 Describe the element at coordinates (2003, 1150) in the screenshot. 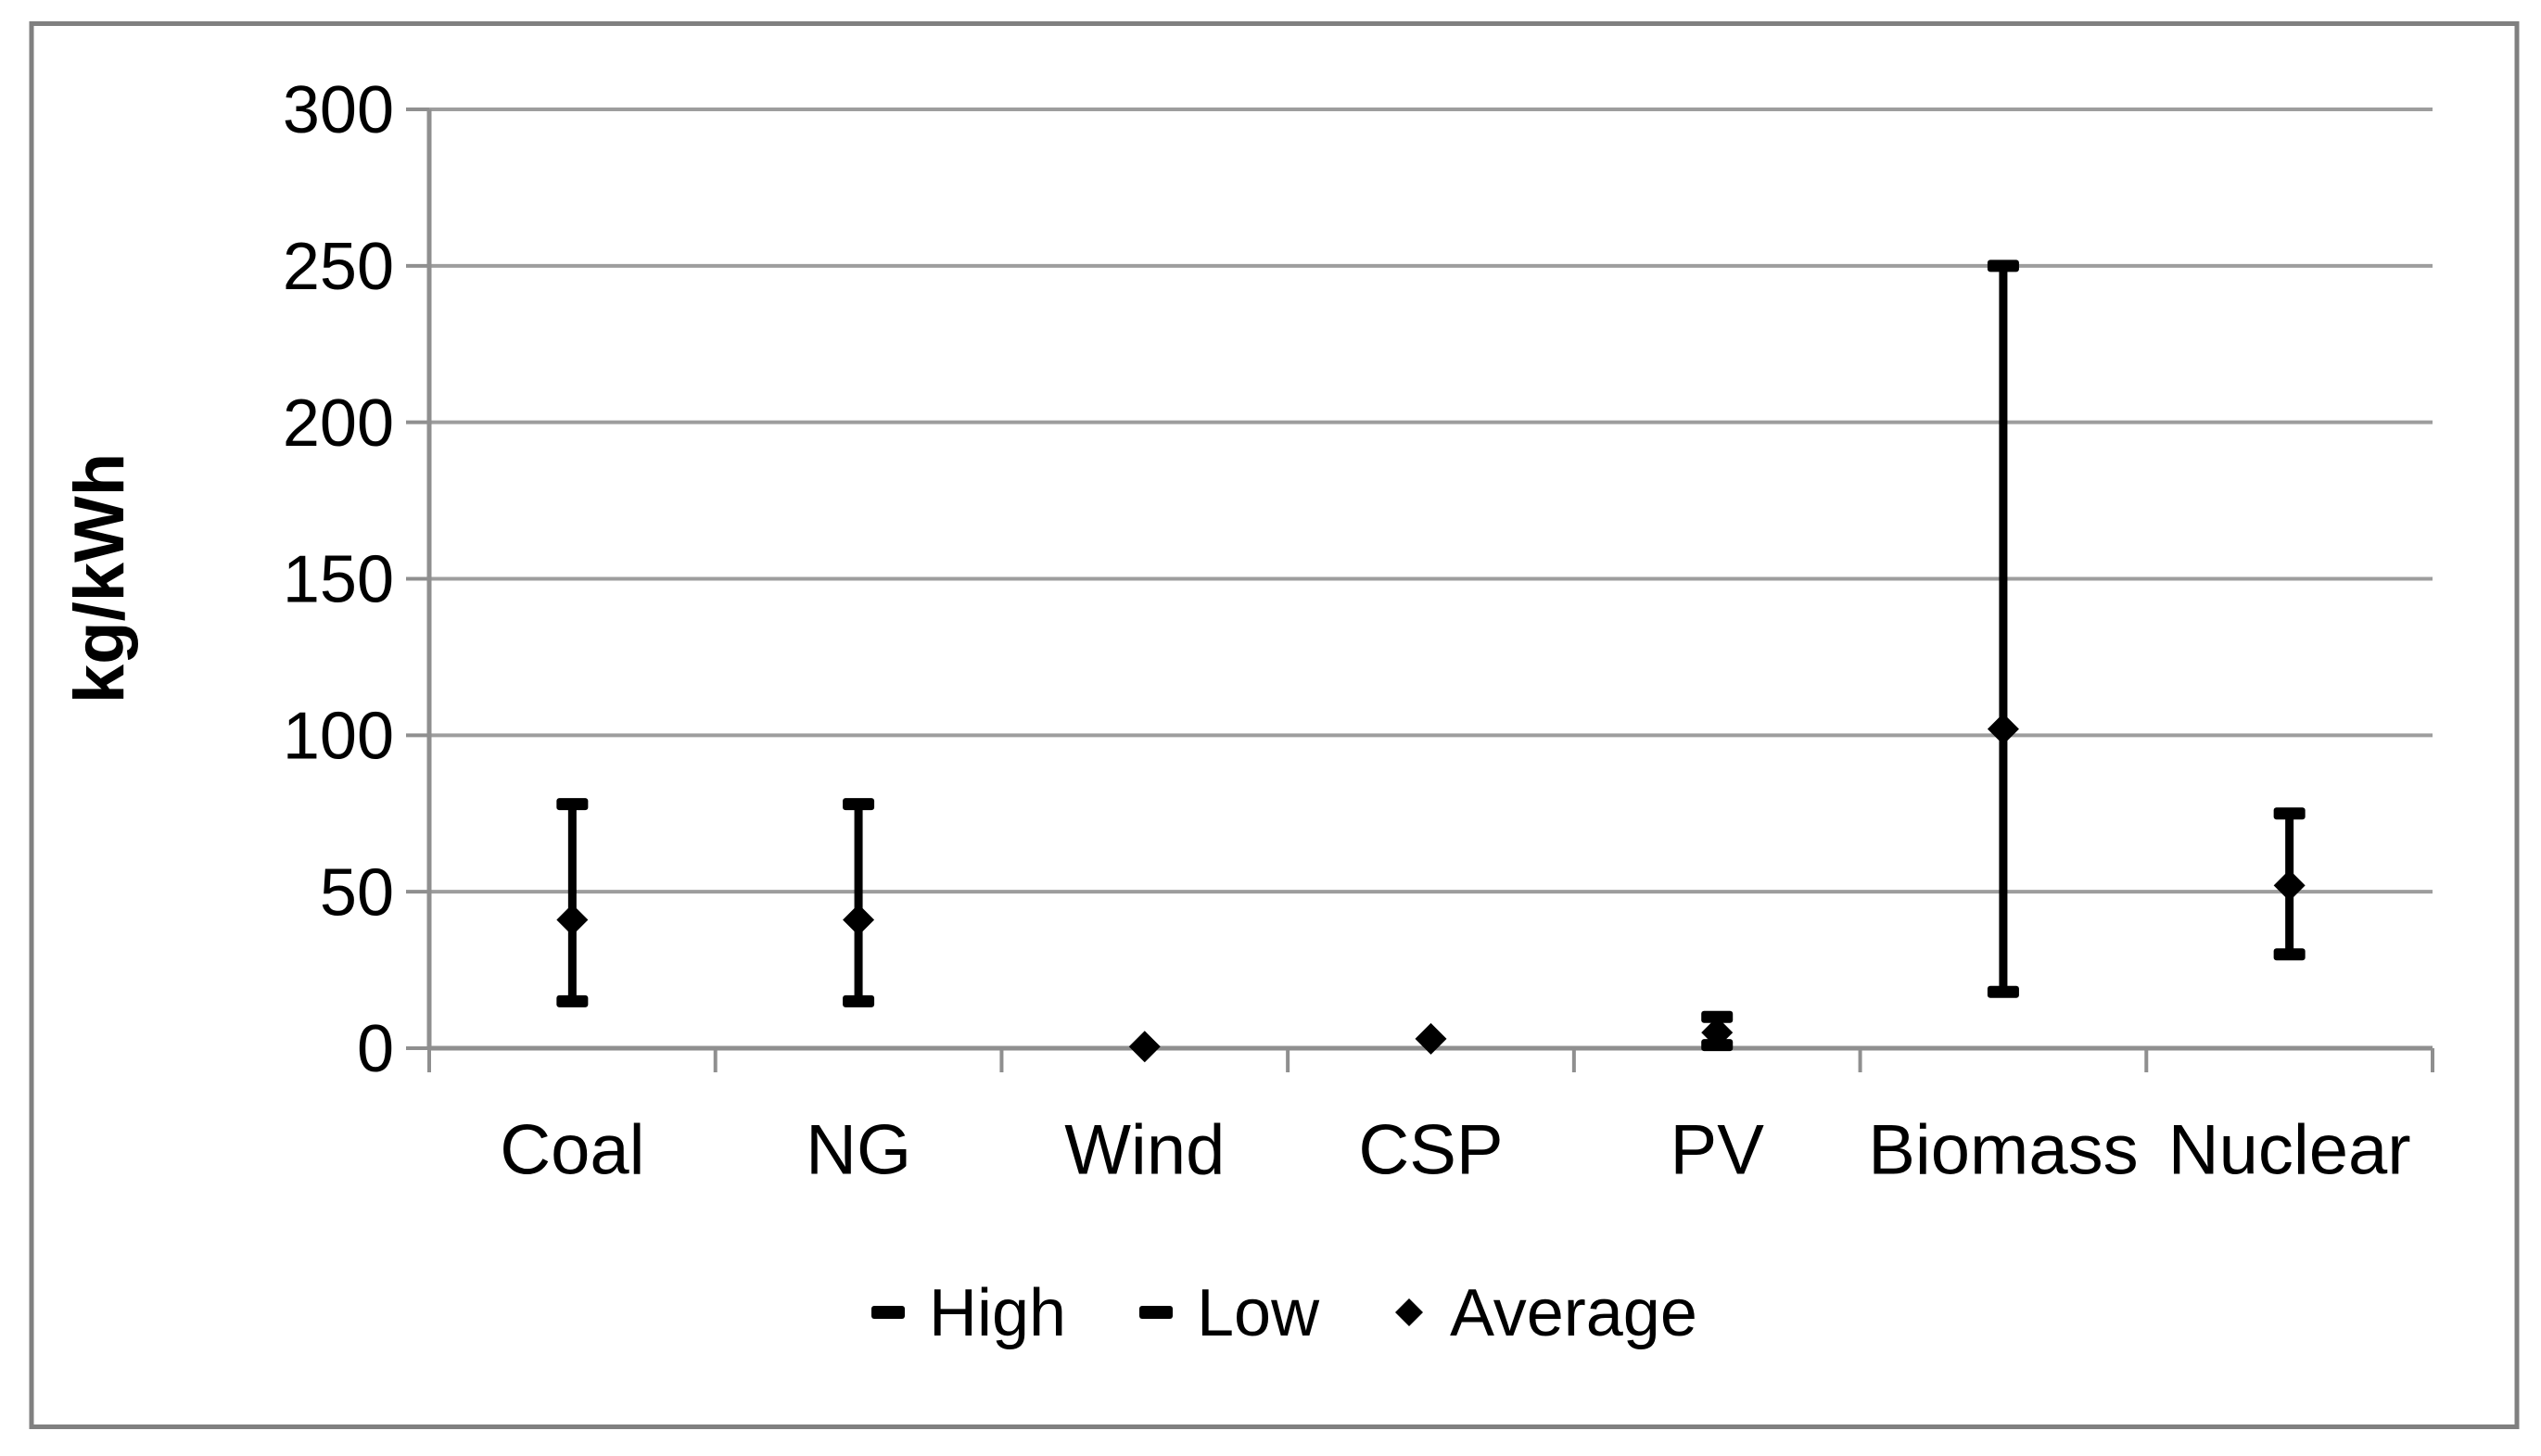

I see `x-category-label-biomass: Biomass` at that location.